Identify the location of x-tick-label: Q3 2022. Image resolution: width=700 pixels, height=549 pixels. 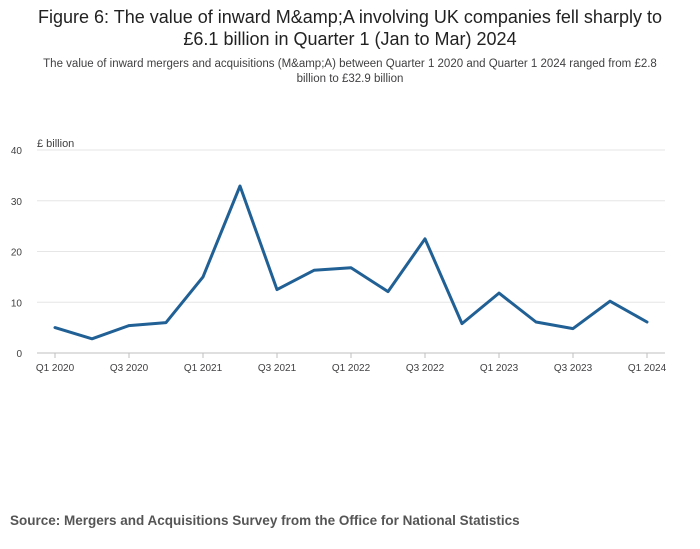
(425, 368).